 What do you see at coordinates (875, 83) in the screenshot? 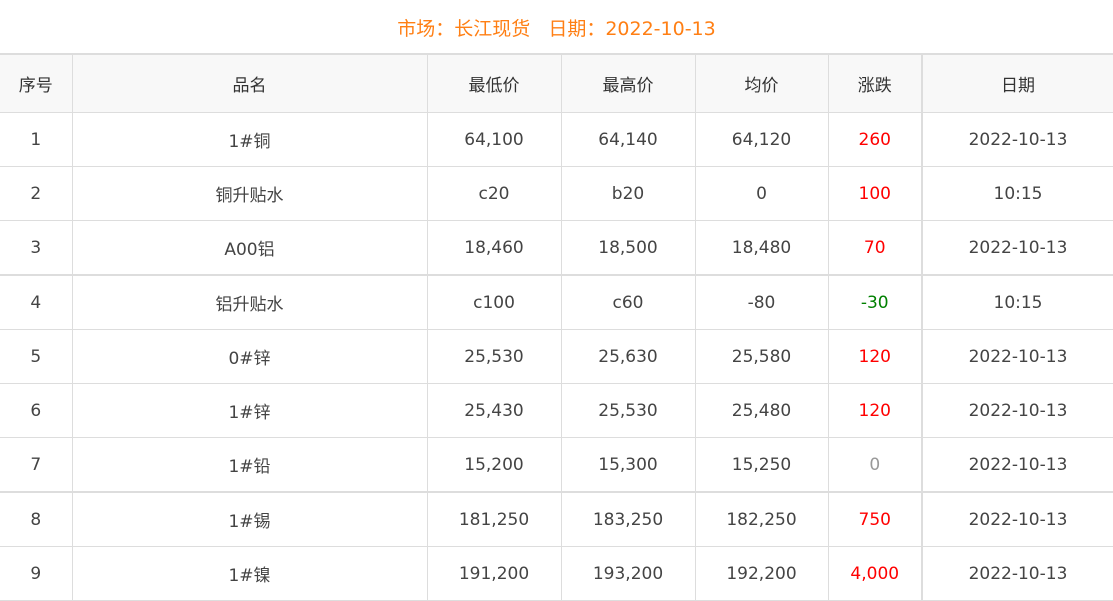
I see `col-header-change: 涨跌` at bounding box center [875, 83].